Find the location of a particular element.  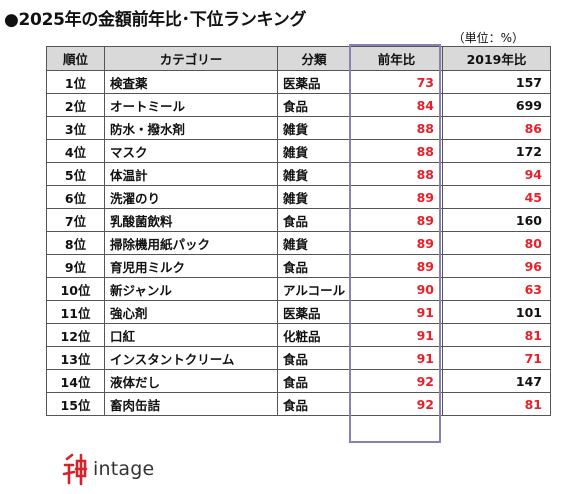

header-category: カテゴリー is located at coordinates (191, 58).